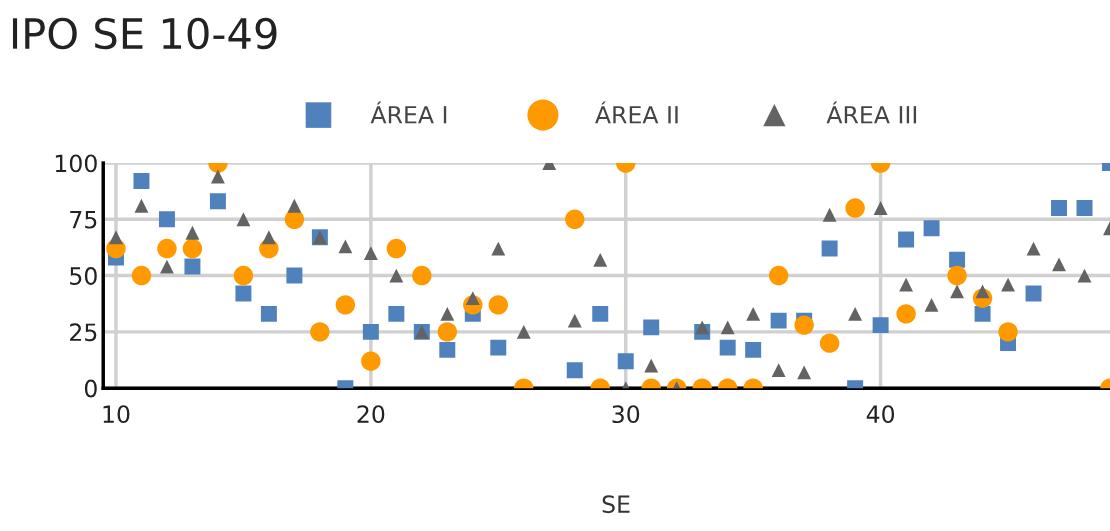 This screenshot has width=1110, height=531. I want to click on y-tick-label: 100, so click(76, 163).